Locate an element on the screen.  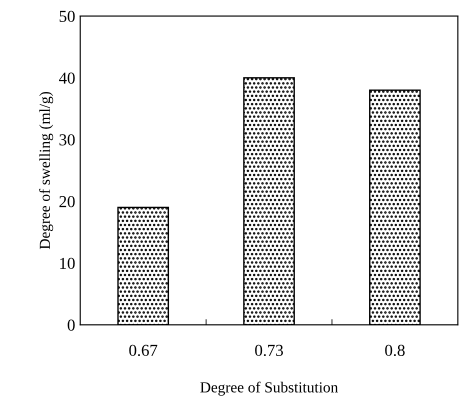
y-axis-title: Degree of swelling (ml/g) is located at coordinates (46, 171).